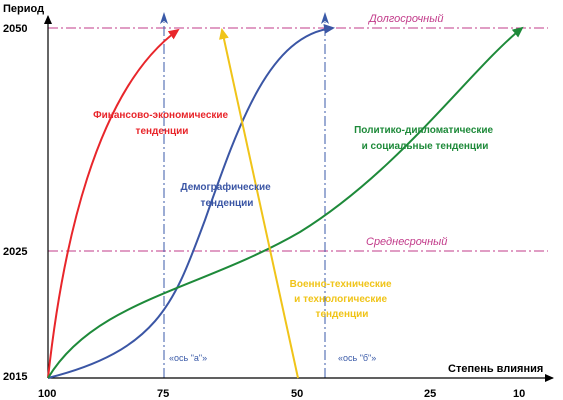 This screenshot has width=563, height=400. Describe the element at coordinates (495, 369) in the screenshot. I see `x-axis-title: Степень влияния` at that location.